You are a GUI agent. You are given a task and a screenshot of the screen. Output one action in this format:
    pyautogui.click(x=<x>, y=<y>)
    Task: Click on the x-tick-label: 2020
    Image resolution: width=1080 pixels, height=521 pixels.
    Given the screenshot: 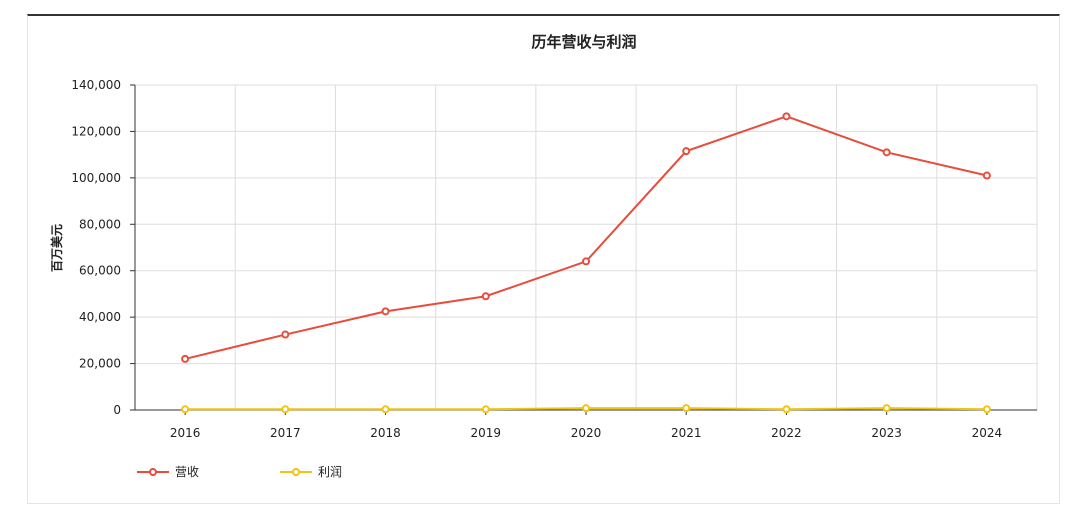 What is the action you would take?
    pyautogui.click(x=586, y=433)
    